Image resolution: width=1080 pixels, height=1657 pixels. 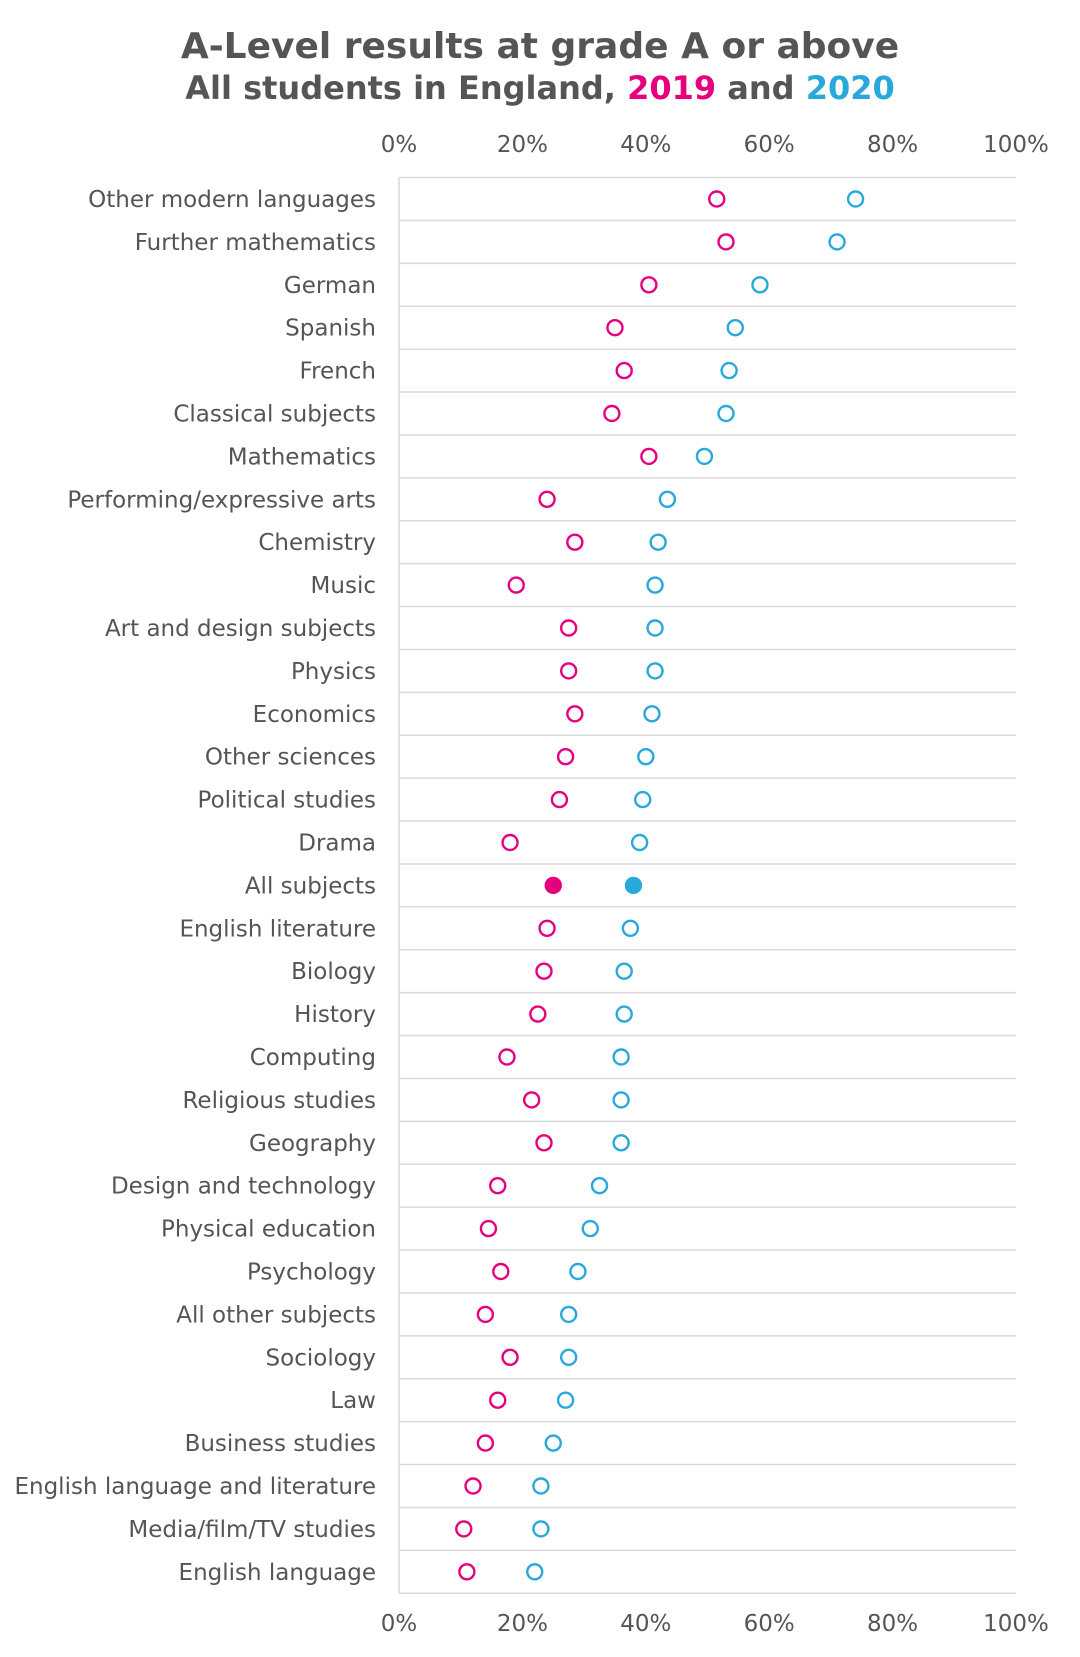 I want to click on x-tick-label-bottom: 60%, so click(x=769, y=1624).